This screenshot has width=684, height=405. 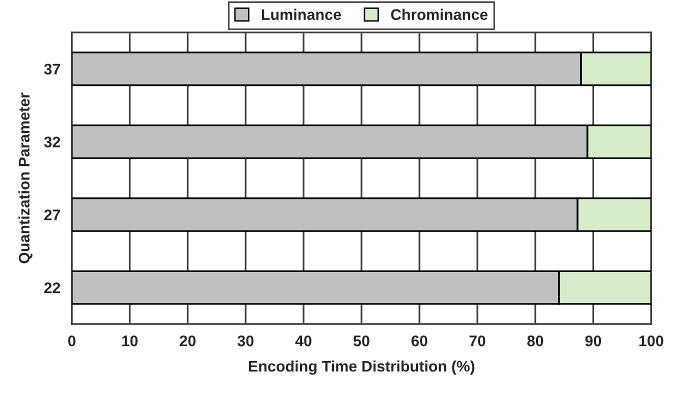 What do you see at coordinates (52, 215) in the screenshot?
I see `y-tick-label: 27` at bounding box center [52, 215].